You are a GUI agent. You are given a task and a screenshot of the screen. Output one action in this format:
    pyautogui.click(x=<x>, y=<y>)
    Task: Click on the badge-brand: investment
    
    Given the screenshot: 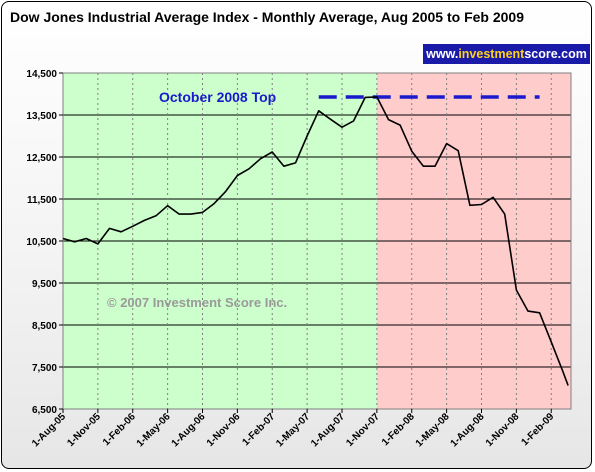 What is the action you would take?
    pyautogui.click(x=491, y=54)
    